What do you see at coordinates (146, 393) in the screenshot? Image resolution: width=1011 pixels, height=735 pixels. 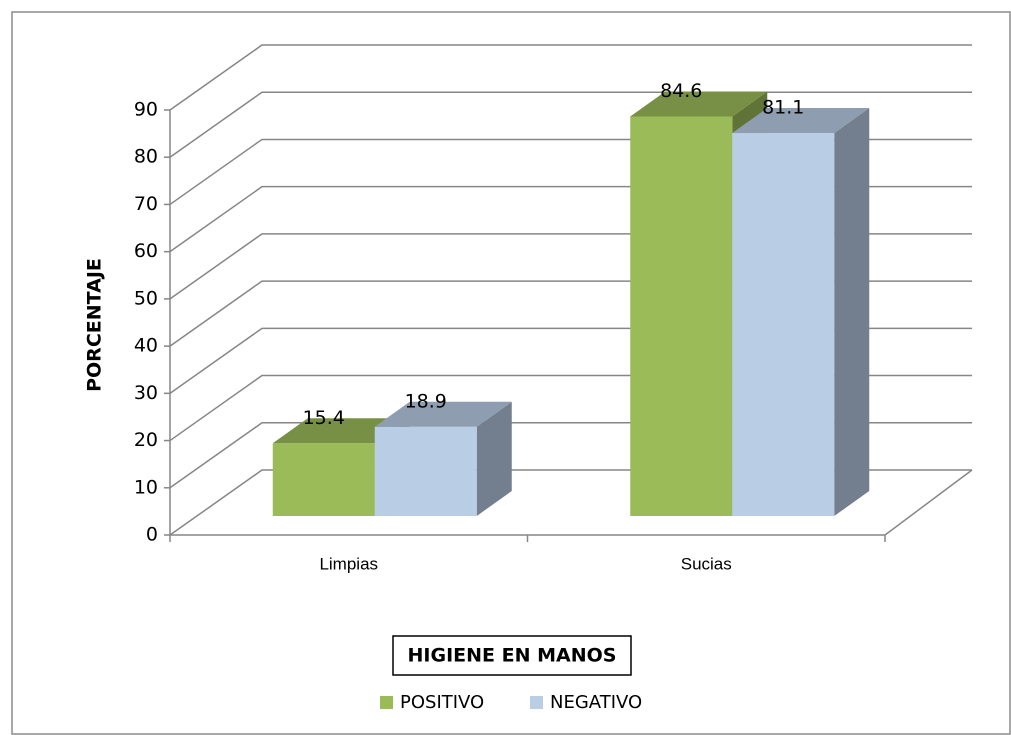 I see `y-tick-label: 30` at bounding box center [146, 393].